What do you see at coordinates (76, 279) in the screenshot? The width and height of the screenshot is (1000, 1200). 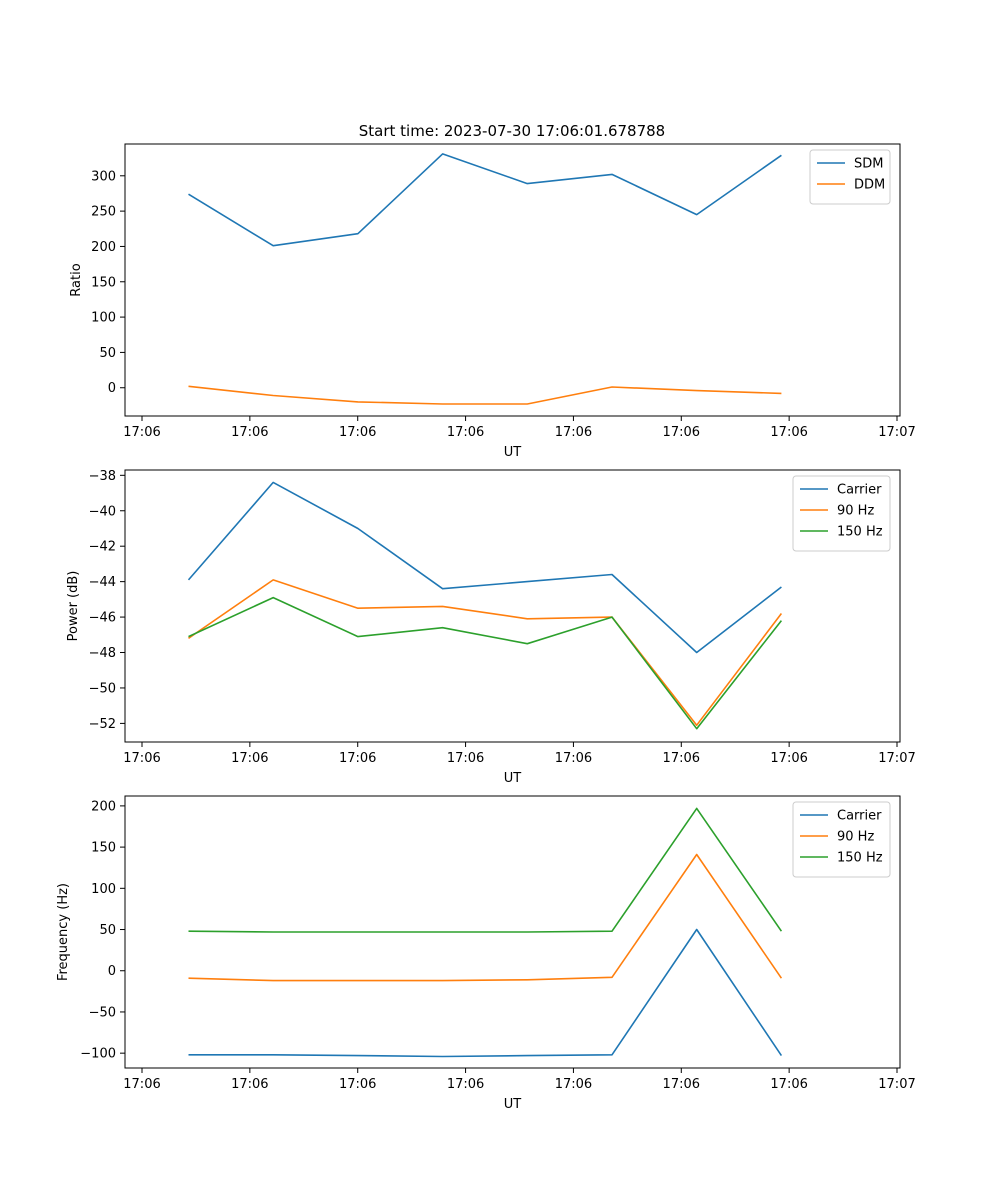 I see `y-axis-label: Ratio` at bounding box center [76, 279].